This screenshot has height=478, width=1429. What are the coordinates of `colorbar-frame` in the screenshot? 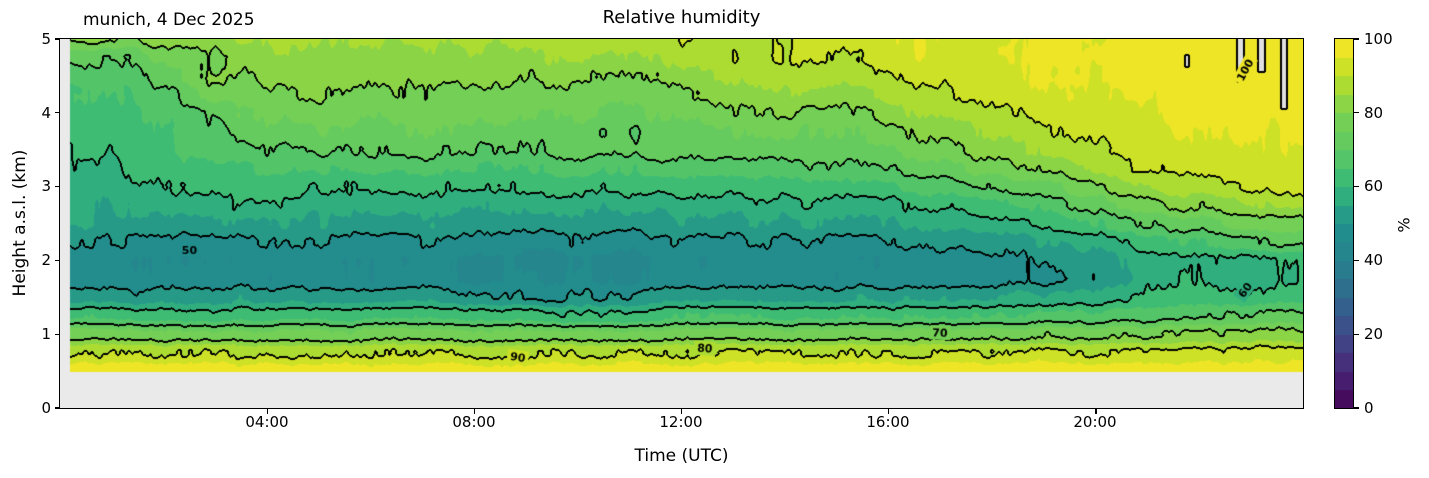 It's located at (1344, 223).